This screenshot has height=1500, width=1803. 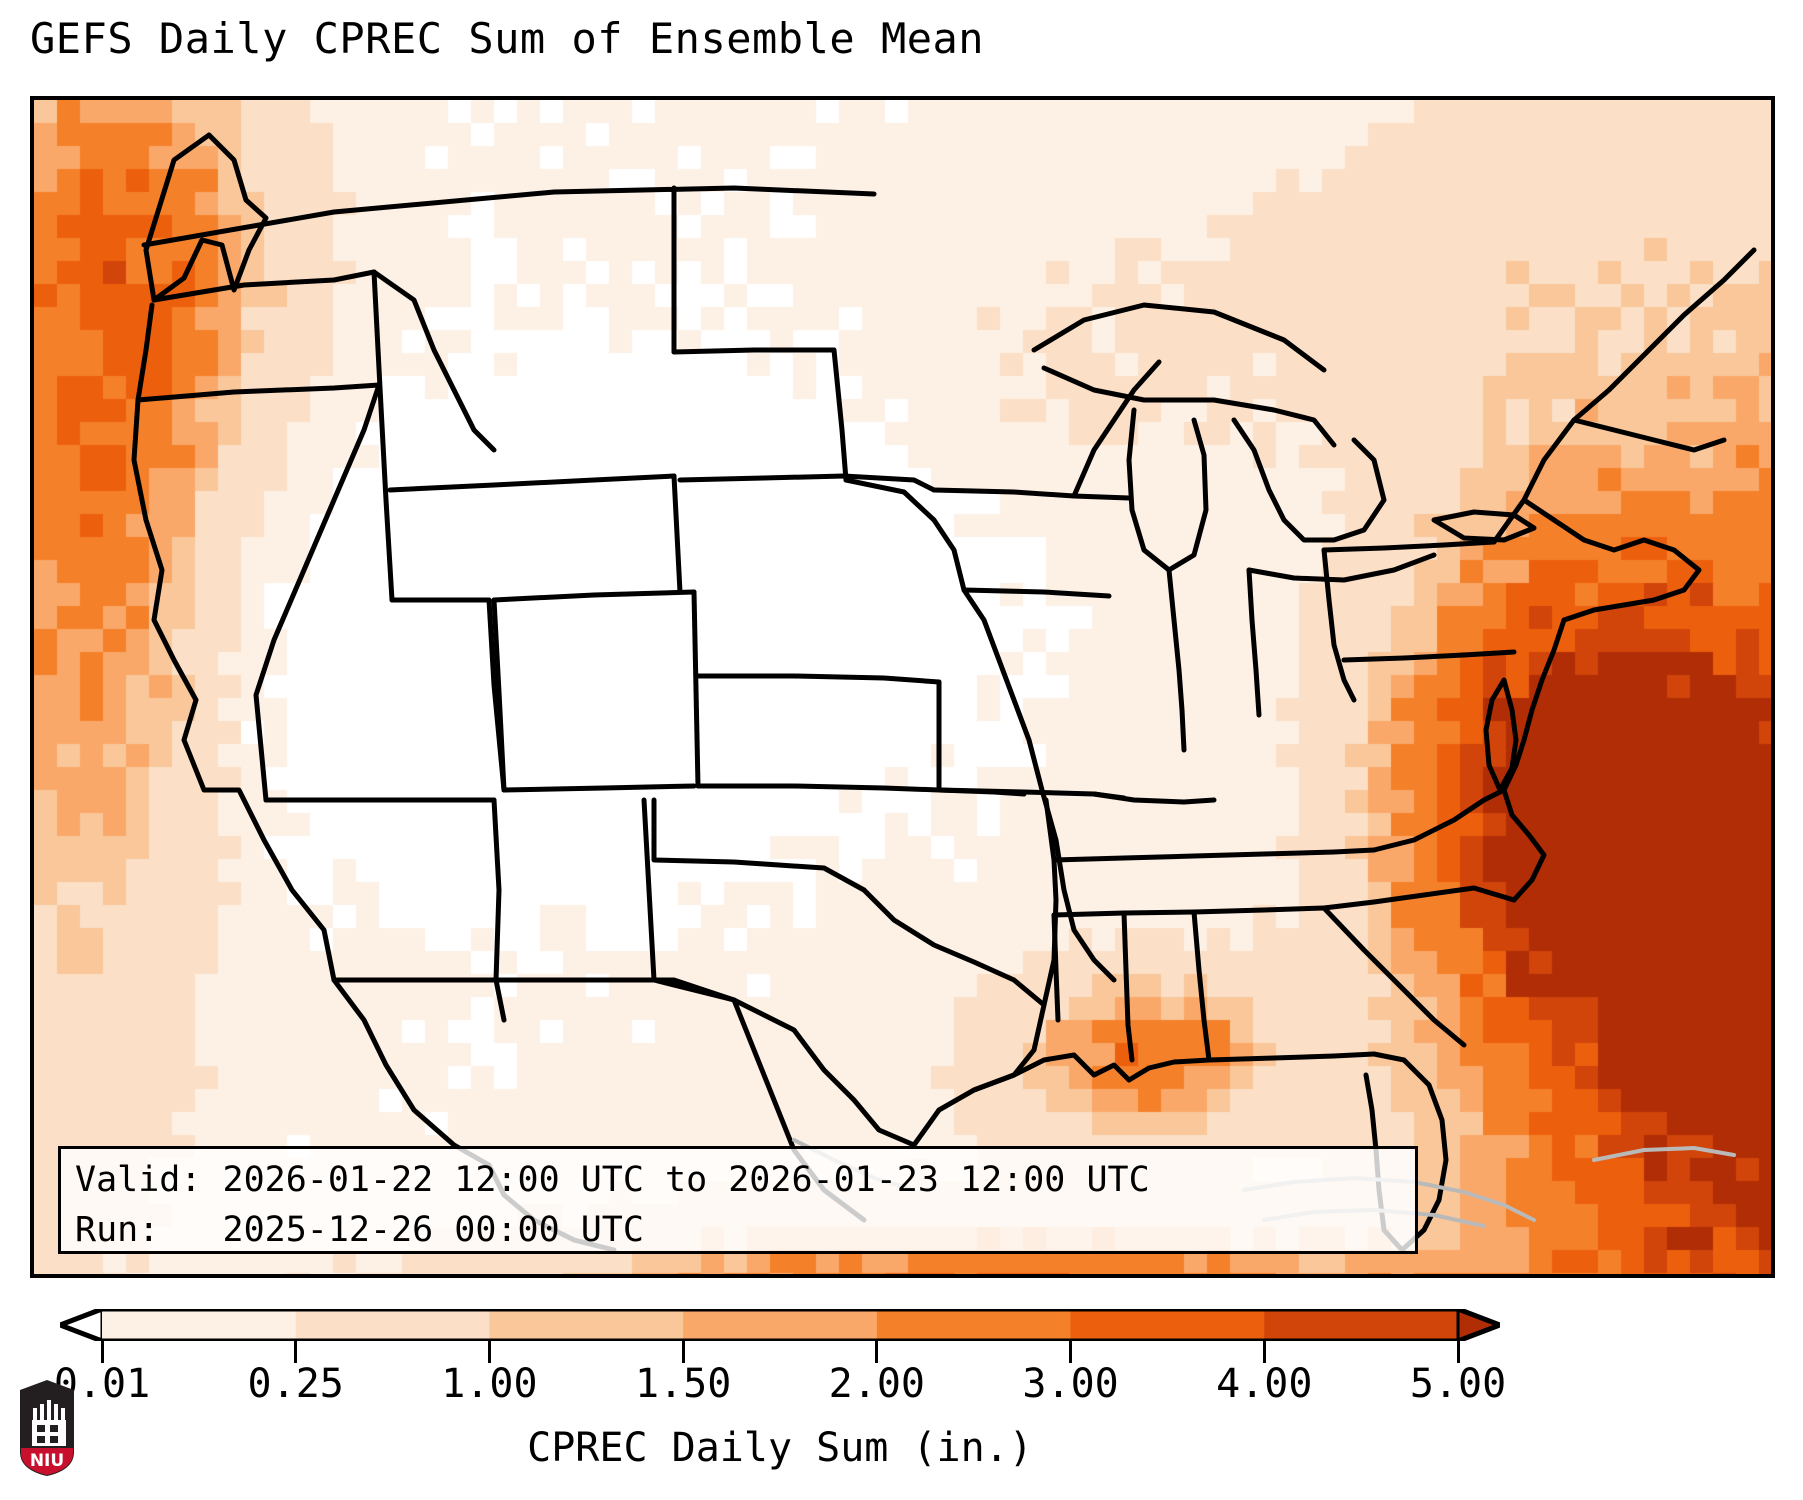 I want to click on colorbar-tick-label-6: 4.00, so click(x=1264, y=1384).